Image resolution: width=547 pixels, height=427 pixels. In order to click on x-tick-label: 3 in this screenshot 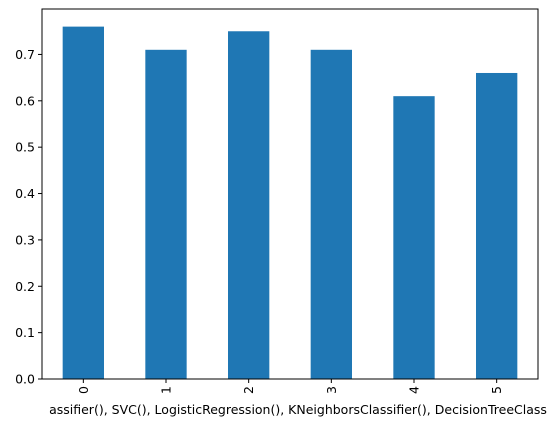, I will do `click(331, 390)`.